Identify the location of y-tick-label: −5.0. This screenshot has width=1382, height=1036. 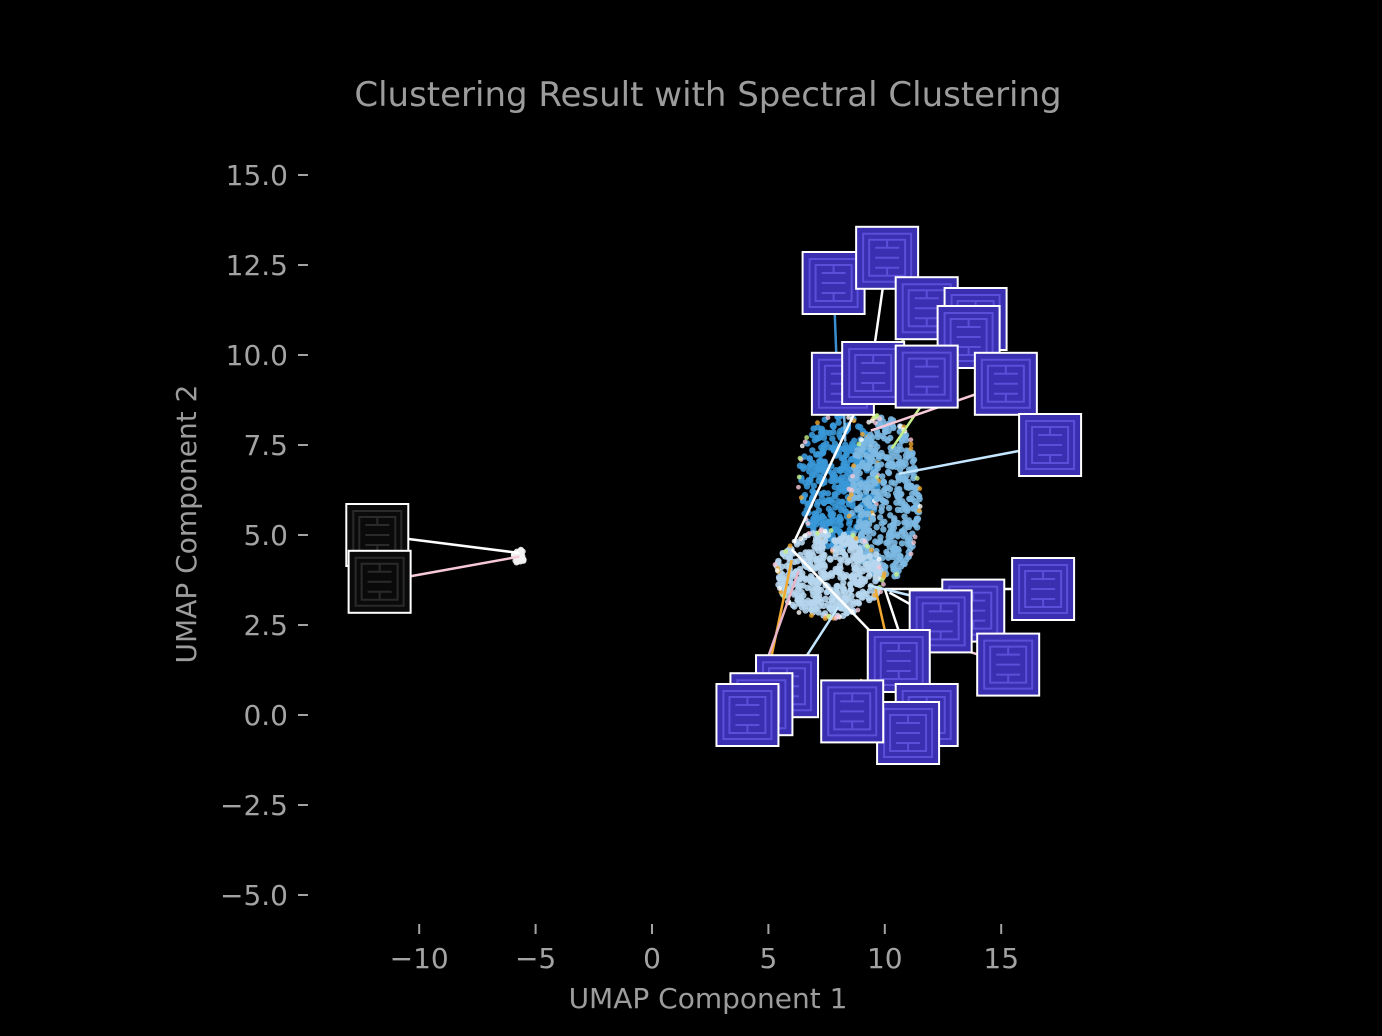
(254, 895).